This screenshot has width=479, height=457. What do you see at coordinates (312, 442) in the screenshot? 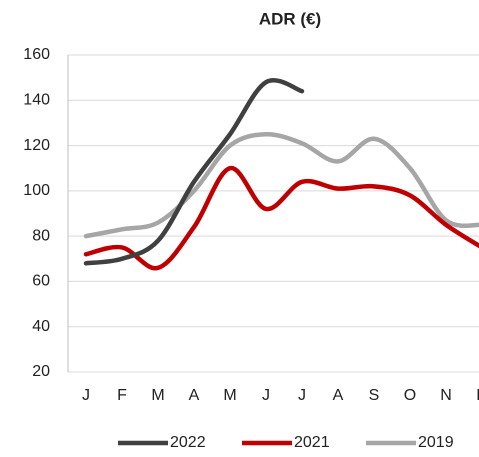
I see `legend-label: 2021` at bounding box center [312, 442].